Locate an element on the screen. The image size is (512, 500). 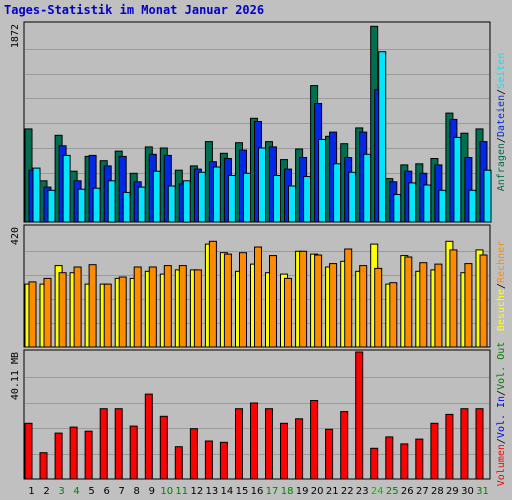
x-tick-label-day-14: 14 is located at coordinates (227, 491).